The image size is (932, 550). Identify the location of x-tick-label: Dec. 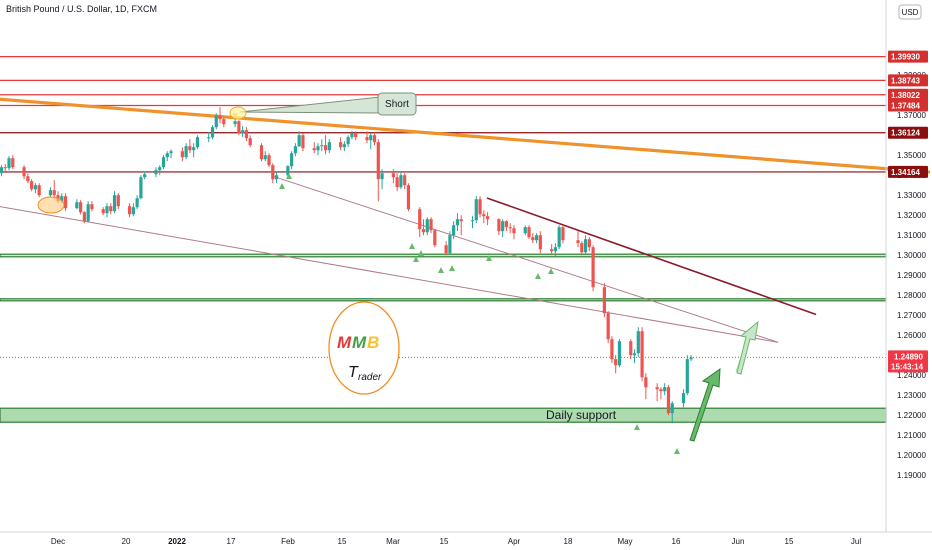
(58, 541).